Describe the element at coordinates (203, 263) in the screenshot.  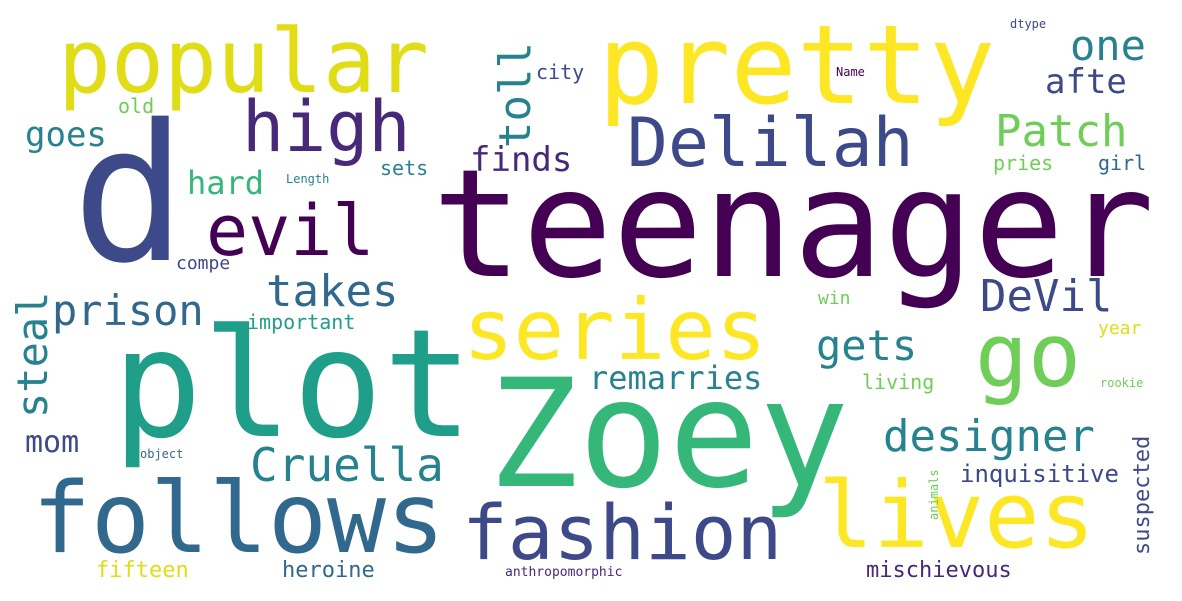
I see `word-compe: compe` at that location.